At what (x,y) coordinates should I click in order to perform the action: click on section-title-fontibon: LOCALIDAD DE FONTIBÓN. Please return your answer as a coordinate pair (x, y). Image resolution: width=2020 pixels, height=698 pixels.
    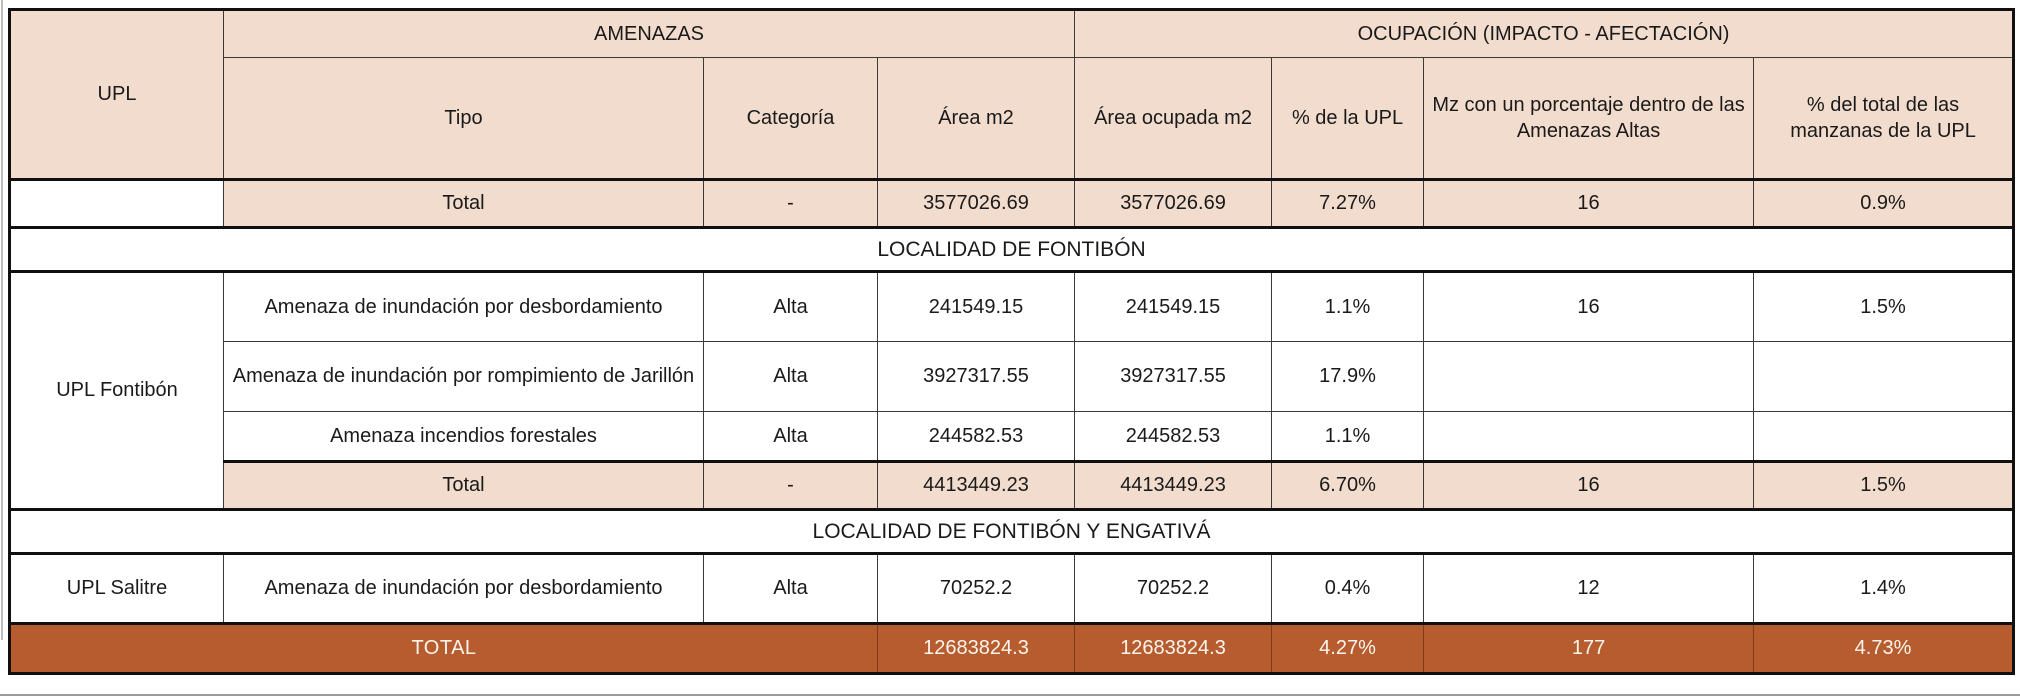
    Looking at the image, I should click on (1011, 249).